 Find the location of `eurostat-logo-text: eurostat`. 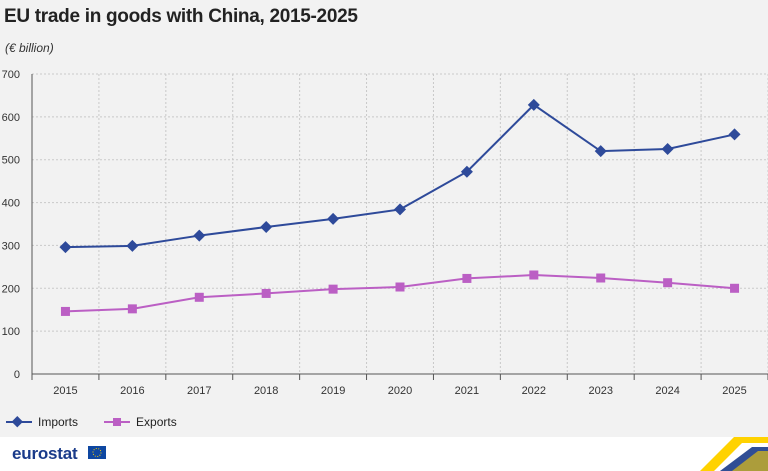

eurostat-logo-text: eurostat is located at coordinates (45, 453).